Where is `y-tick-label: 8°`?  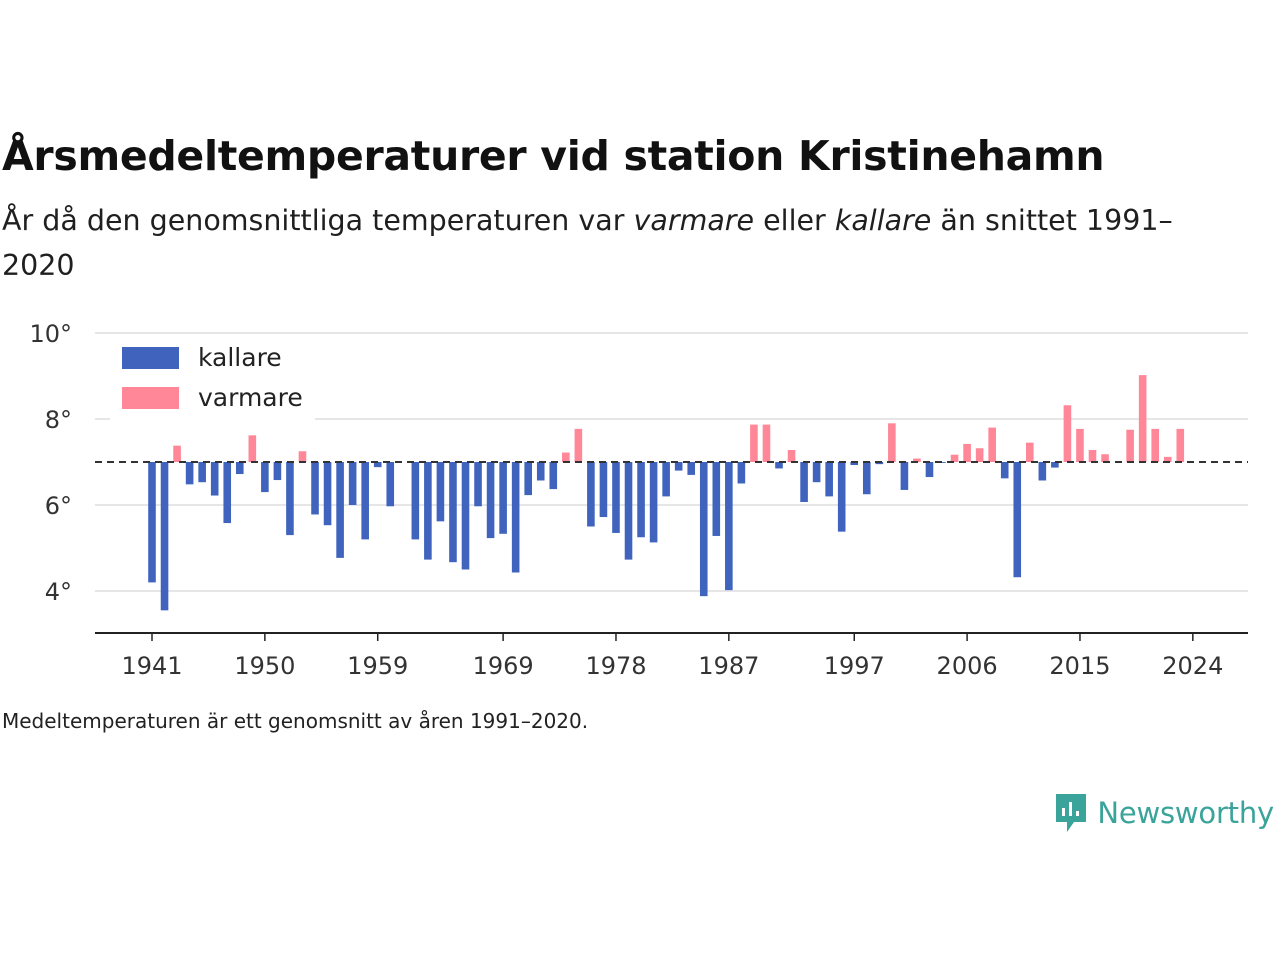 y-tick-label: 8° is located at coordinates (58, 420).